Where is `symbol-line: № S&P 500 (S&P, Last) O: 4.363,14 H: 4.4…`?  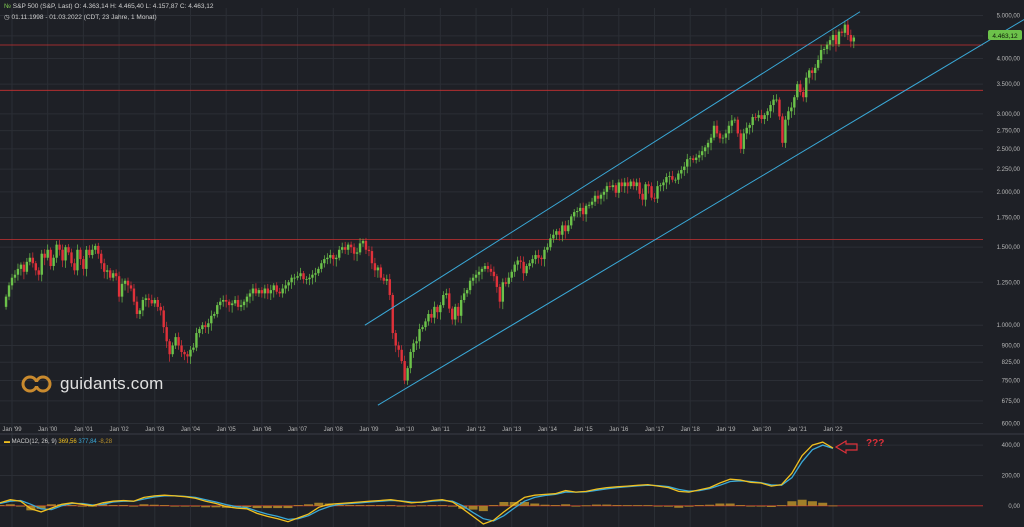
symbol-line: № S&P 500 (S&P, Last) O: 4.363,14 H: 4.4… is located at coordinates (109, 6).